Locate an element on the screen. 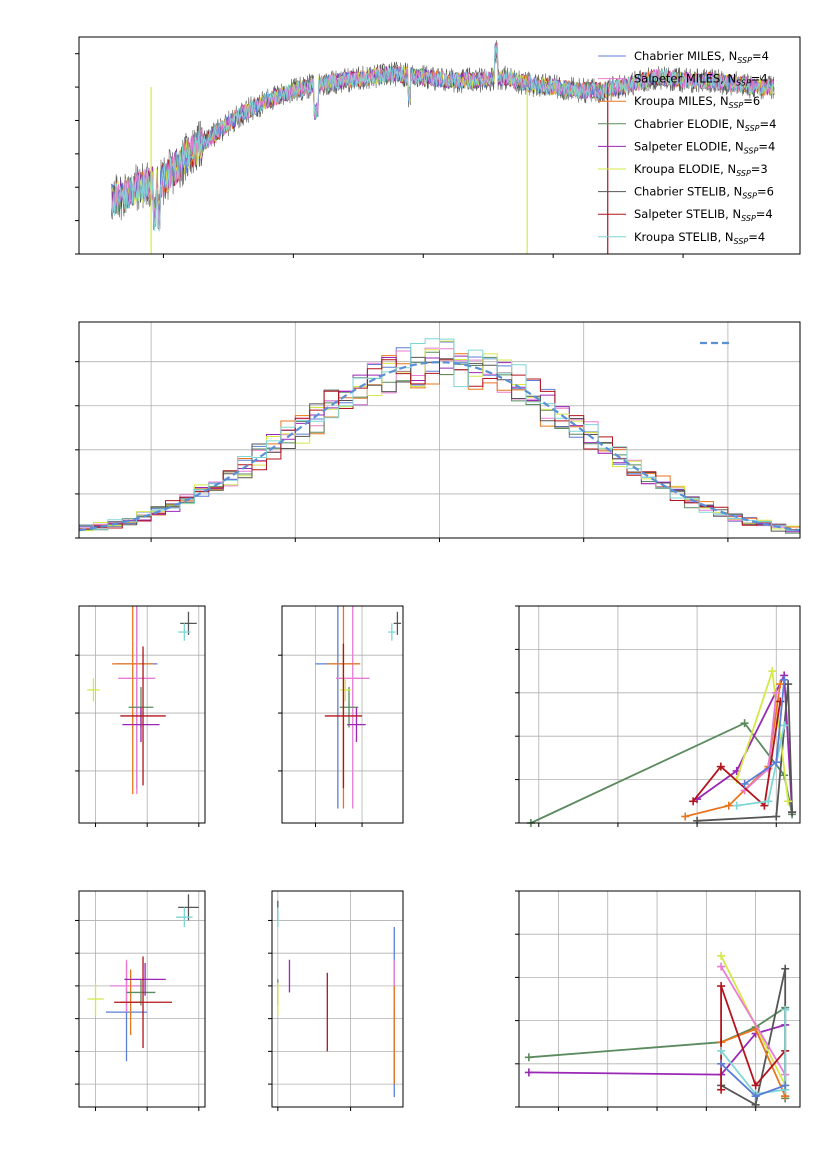 Image resolution: width=819 pixels, height=1170 pixels. legend-entry: Kroupa STELIB, NSSP=4 is located at coordinates (699, 238).